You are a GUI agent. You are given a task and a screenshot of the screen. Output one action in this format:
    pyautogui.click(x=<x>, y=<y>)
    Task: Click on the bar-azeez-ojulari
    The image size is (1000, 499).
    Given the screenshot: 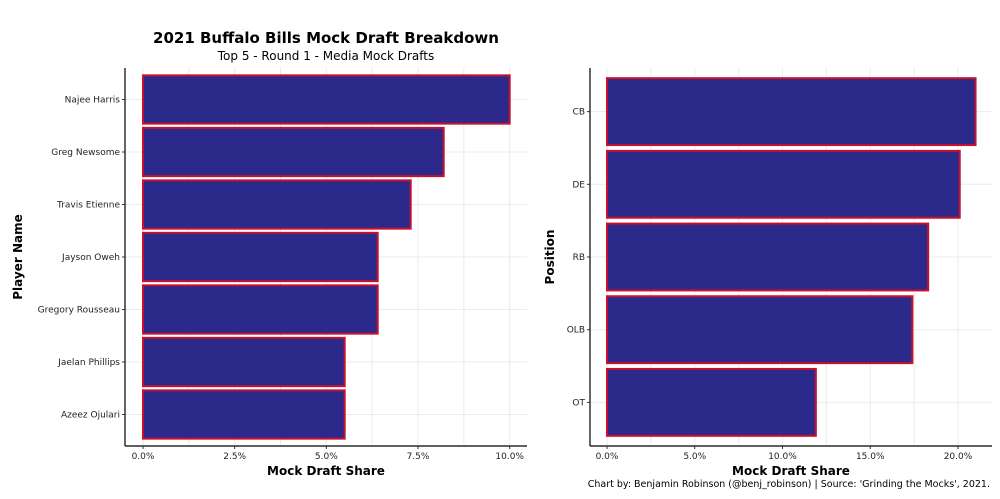 What is the action you would take?
    pyautogui.click(x=244, y=414)
    